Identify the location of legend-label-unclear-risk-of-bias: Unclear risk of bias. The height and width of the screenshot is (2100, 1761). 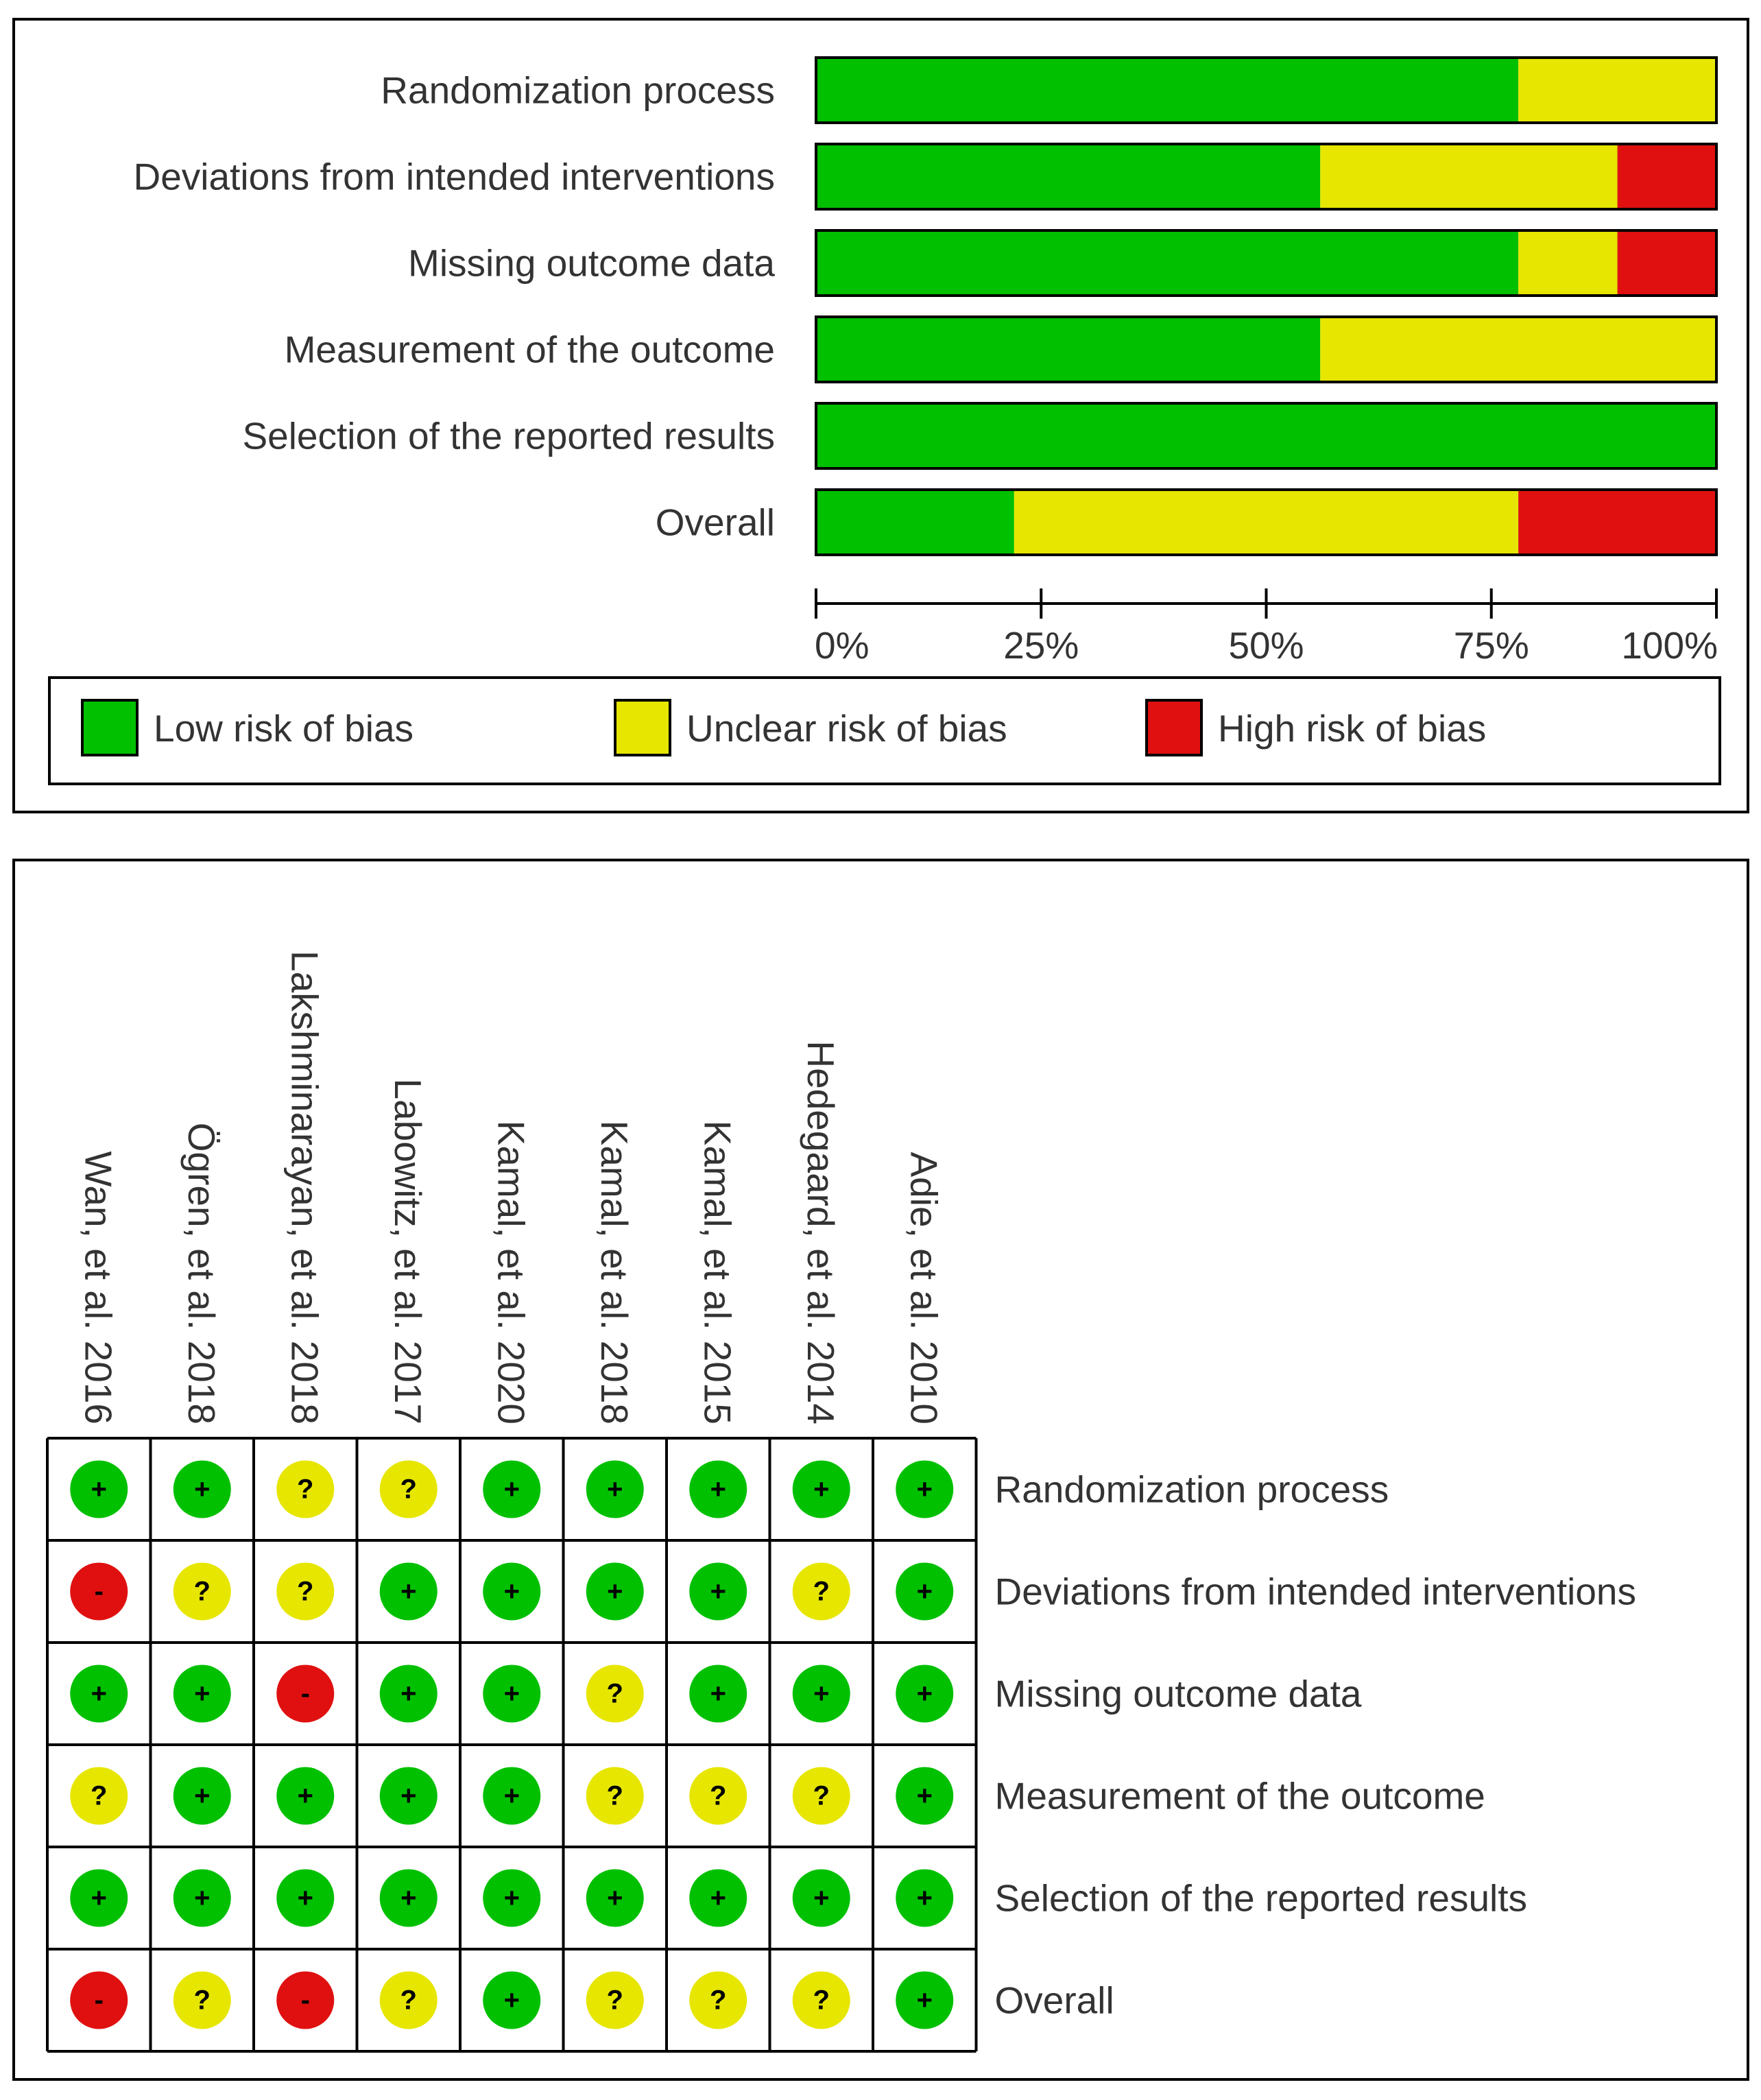
(846, 728).